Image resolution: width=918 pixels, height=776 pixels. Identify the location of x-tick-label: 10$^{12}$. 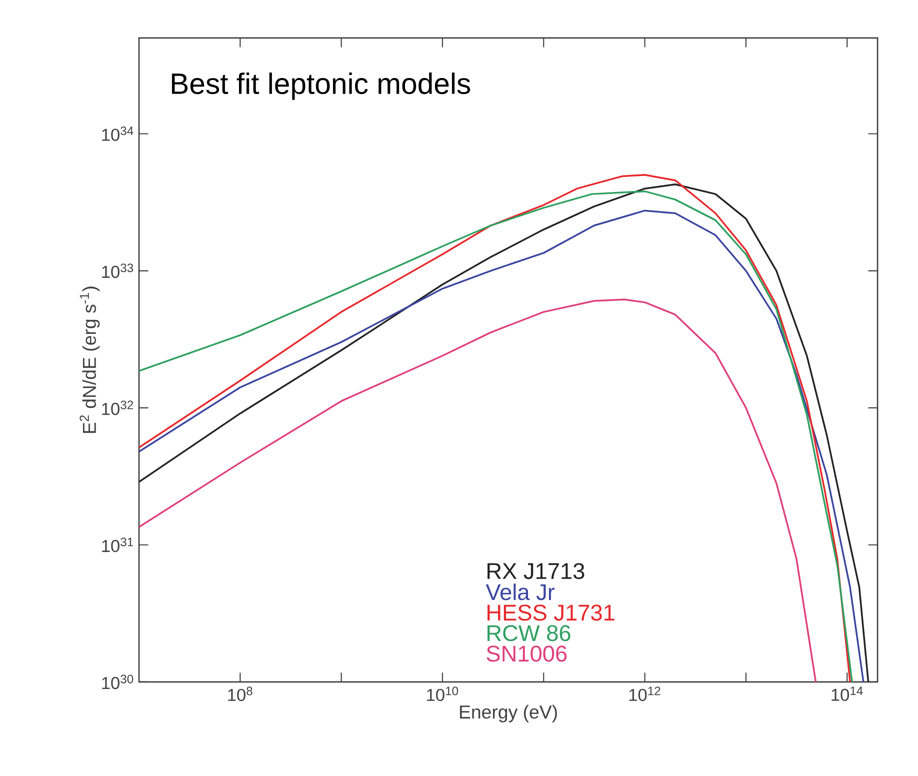
(644, 694).